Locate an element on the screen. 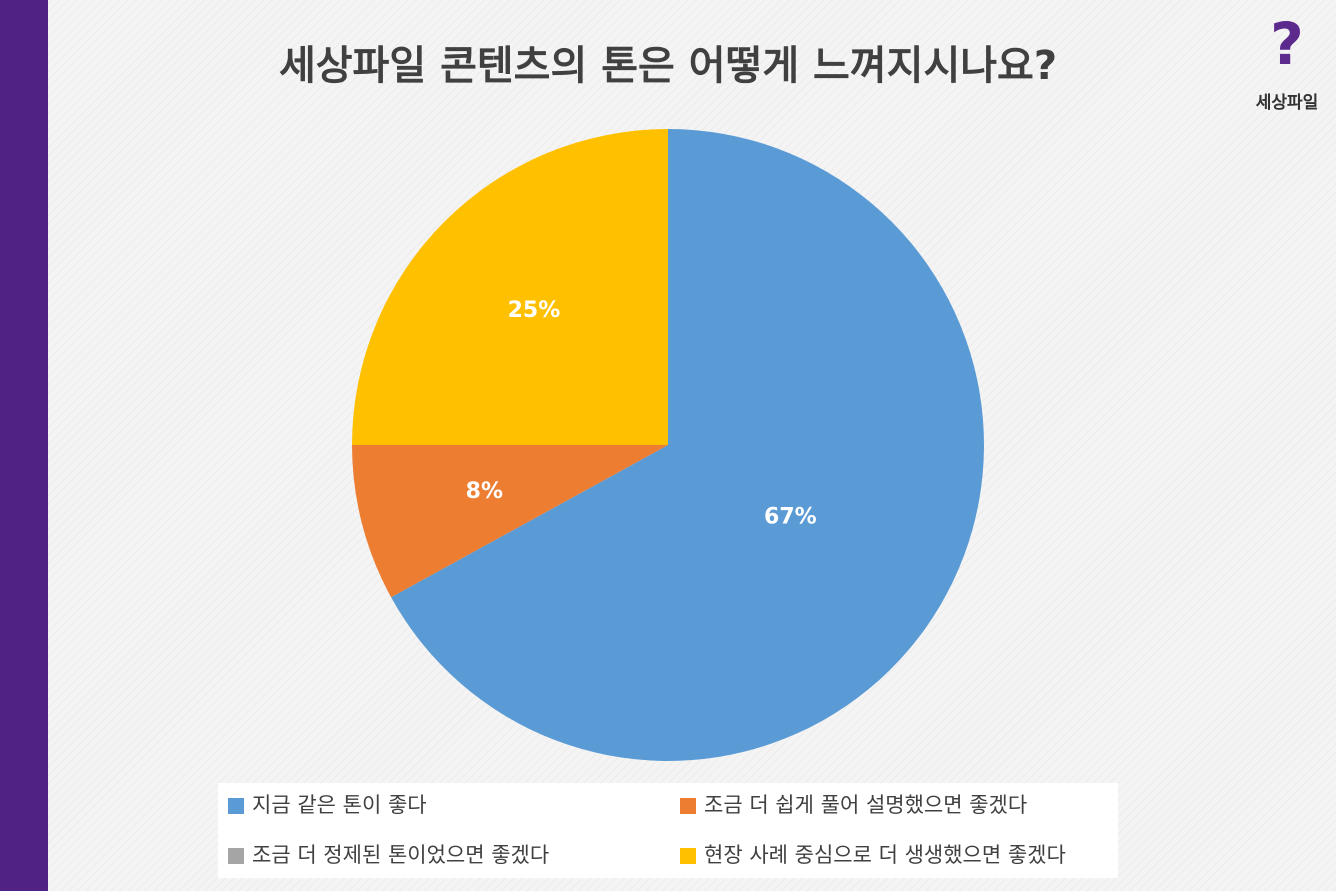  legend-label: 현장 사례 중심으로 더 생생했으면 좋겠다 is located at coordinates (885, 855).